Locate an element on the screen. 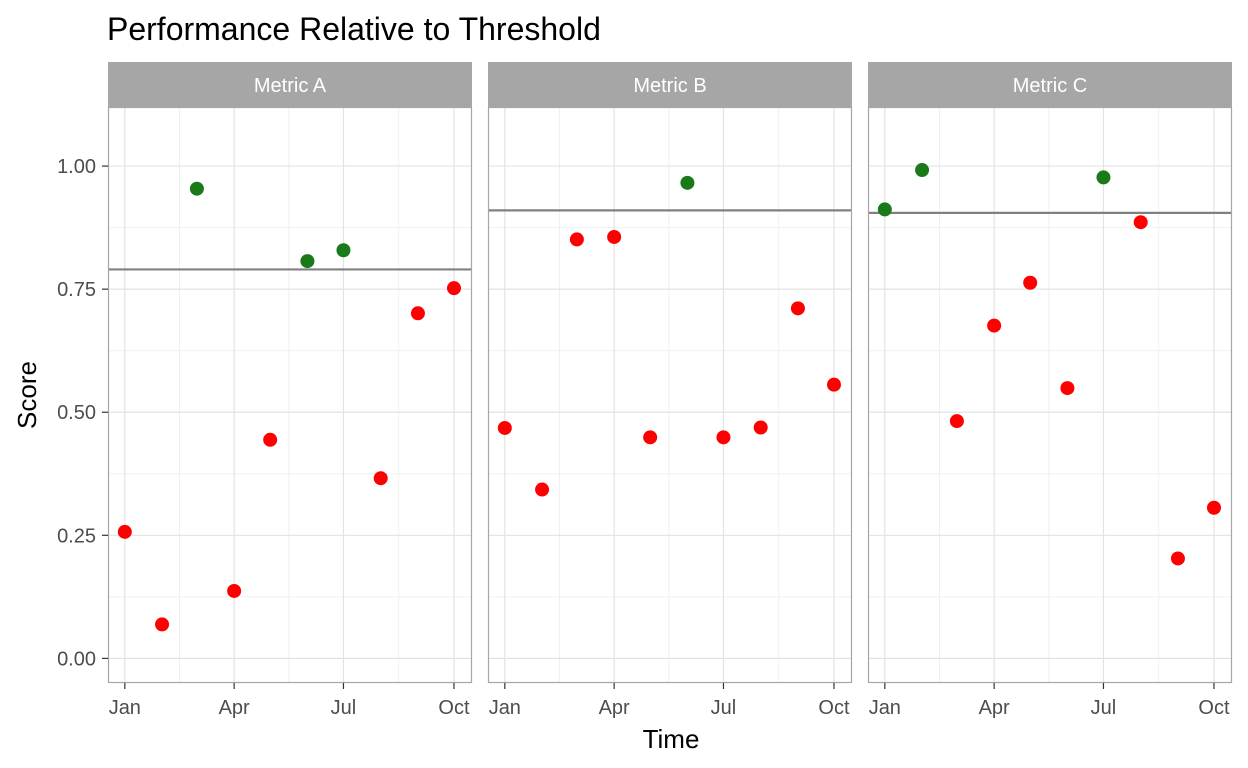 This screenshot has width=1248, height=768. y-tick-label: 0.75 is located at coordinates (76, 290).